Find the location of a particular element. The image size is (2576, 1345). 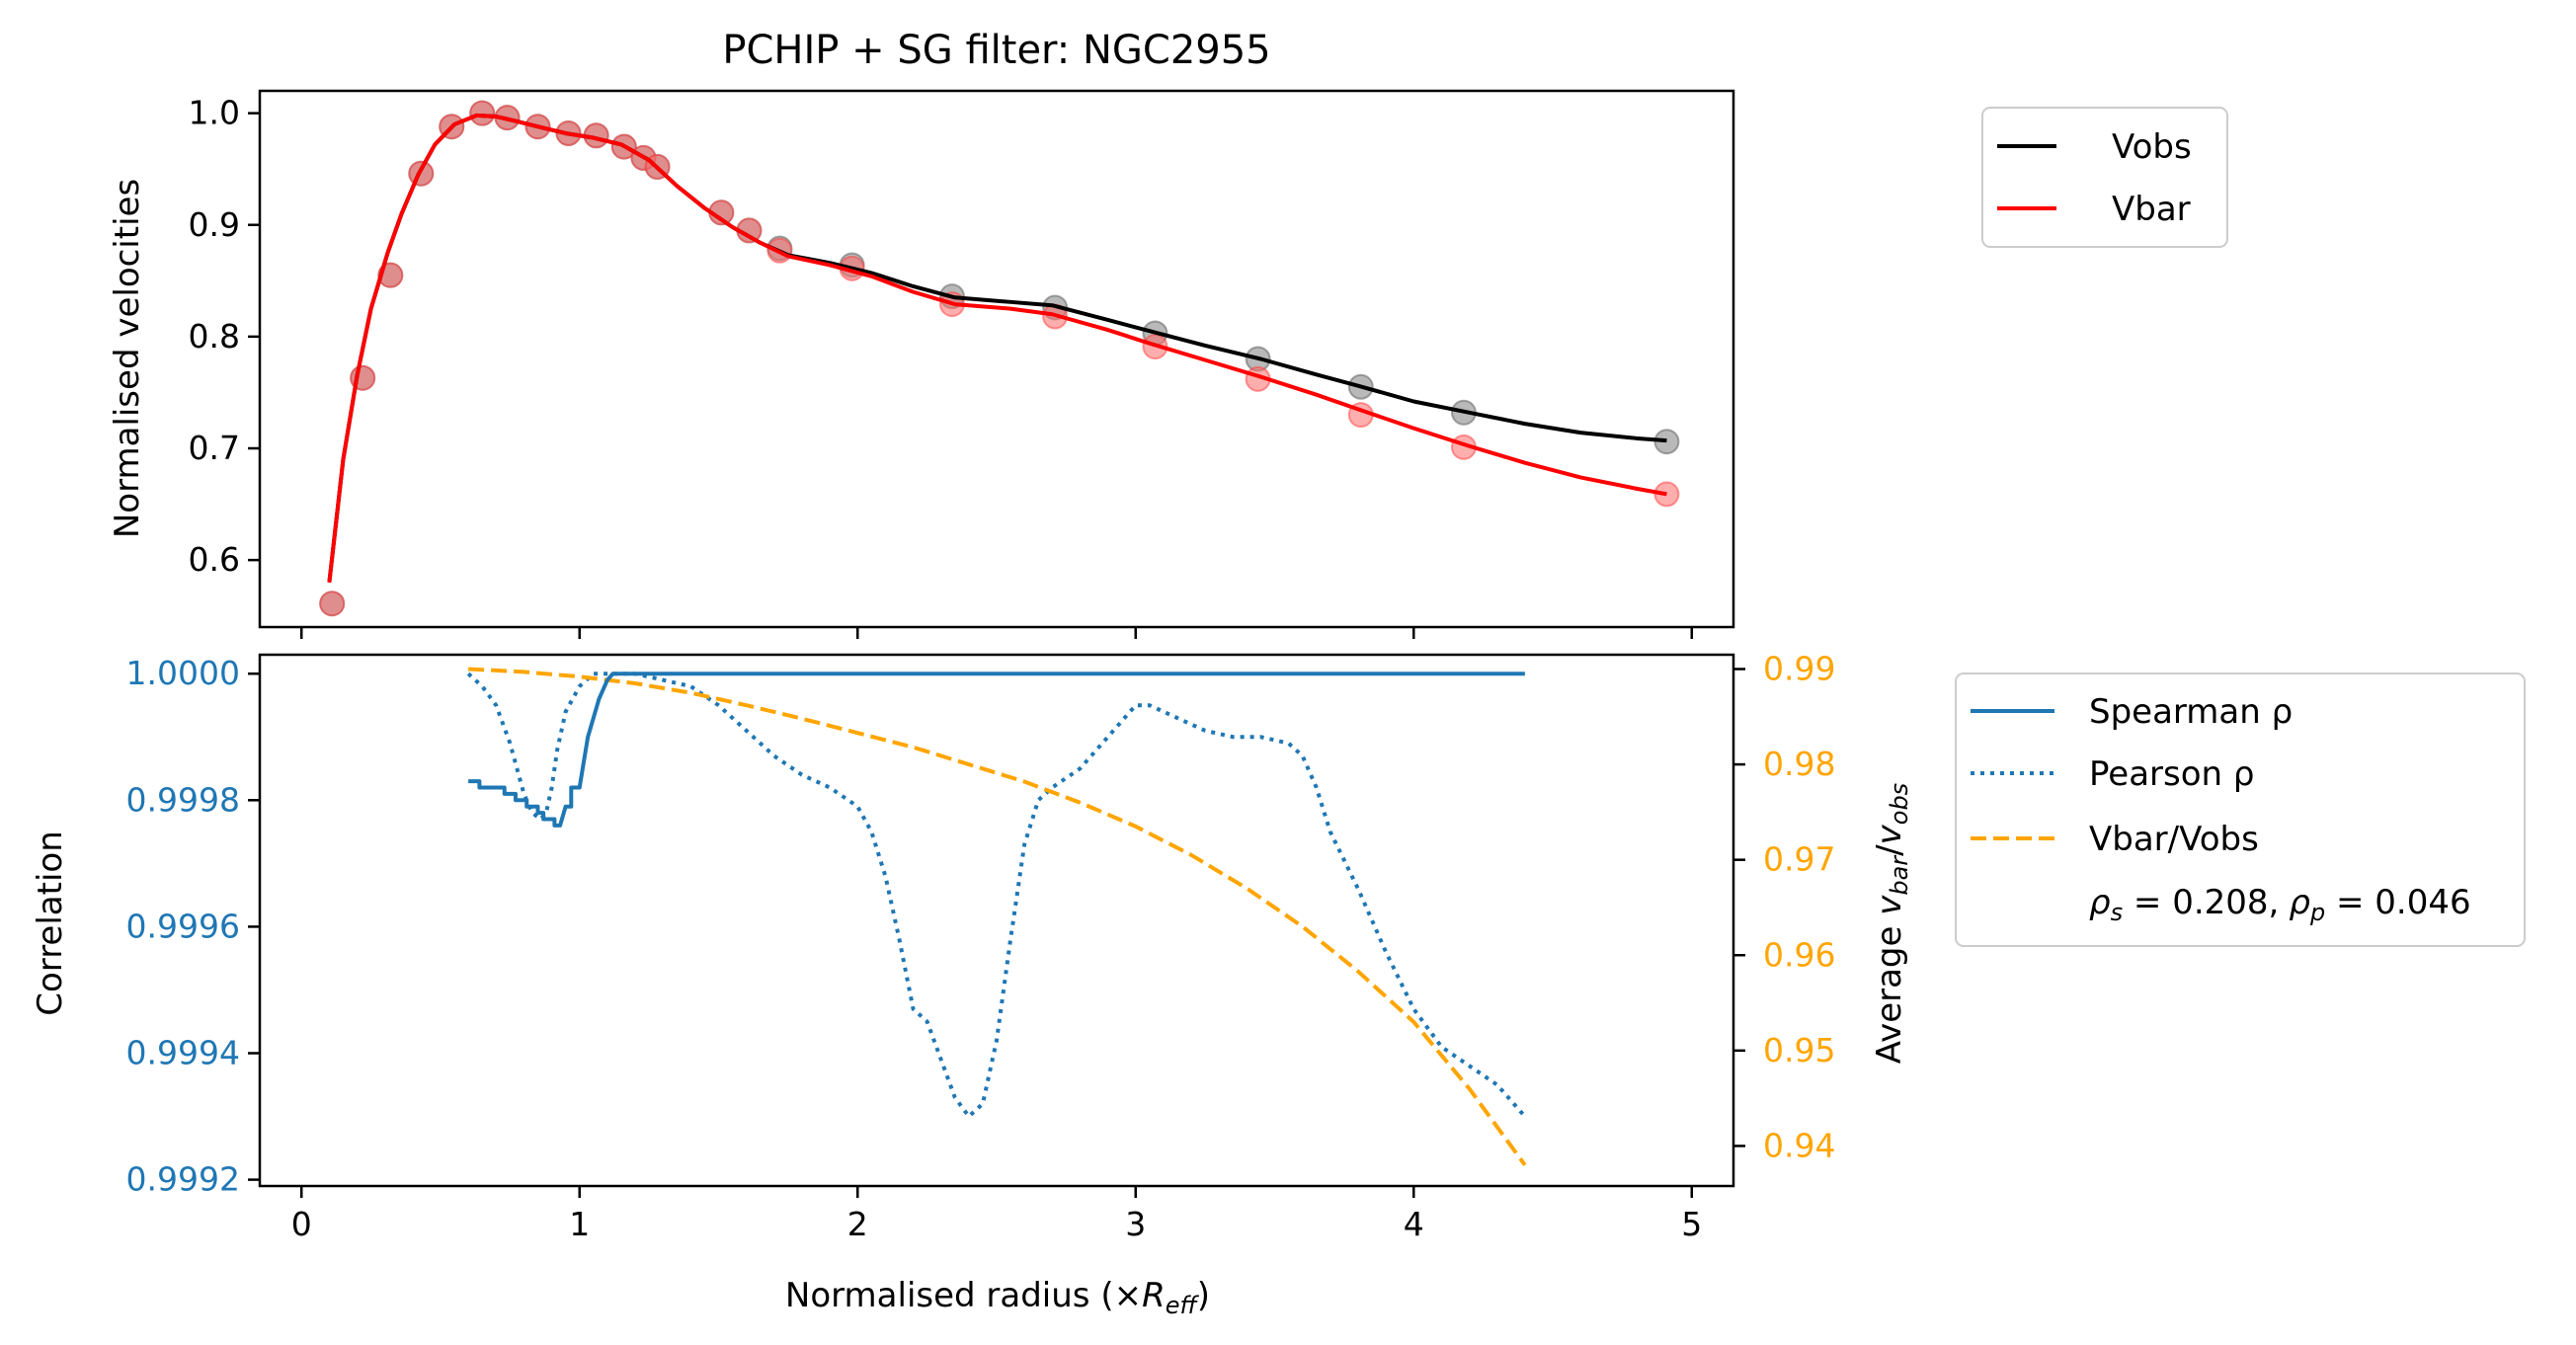

x-tick-label: 0 is located at coordinates (301, 1224).